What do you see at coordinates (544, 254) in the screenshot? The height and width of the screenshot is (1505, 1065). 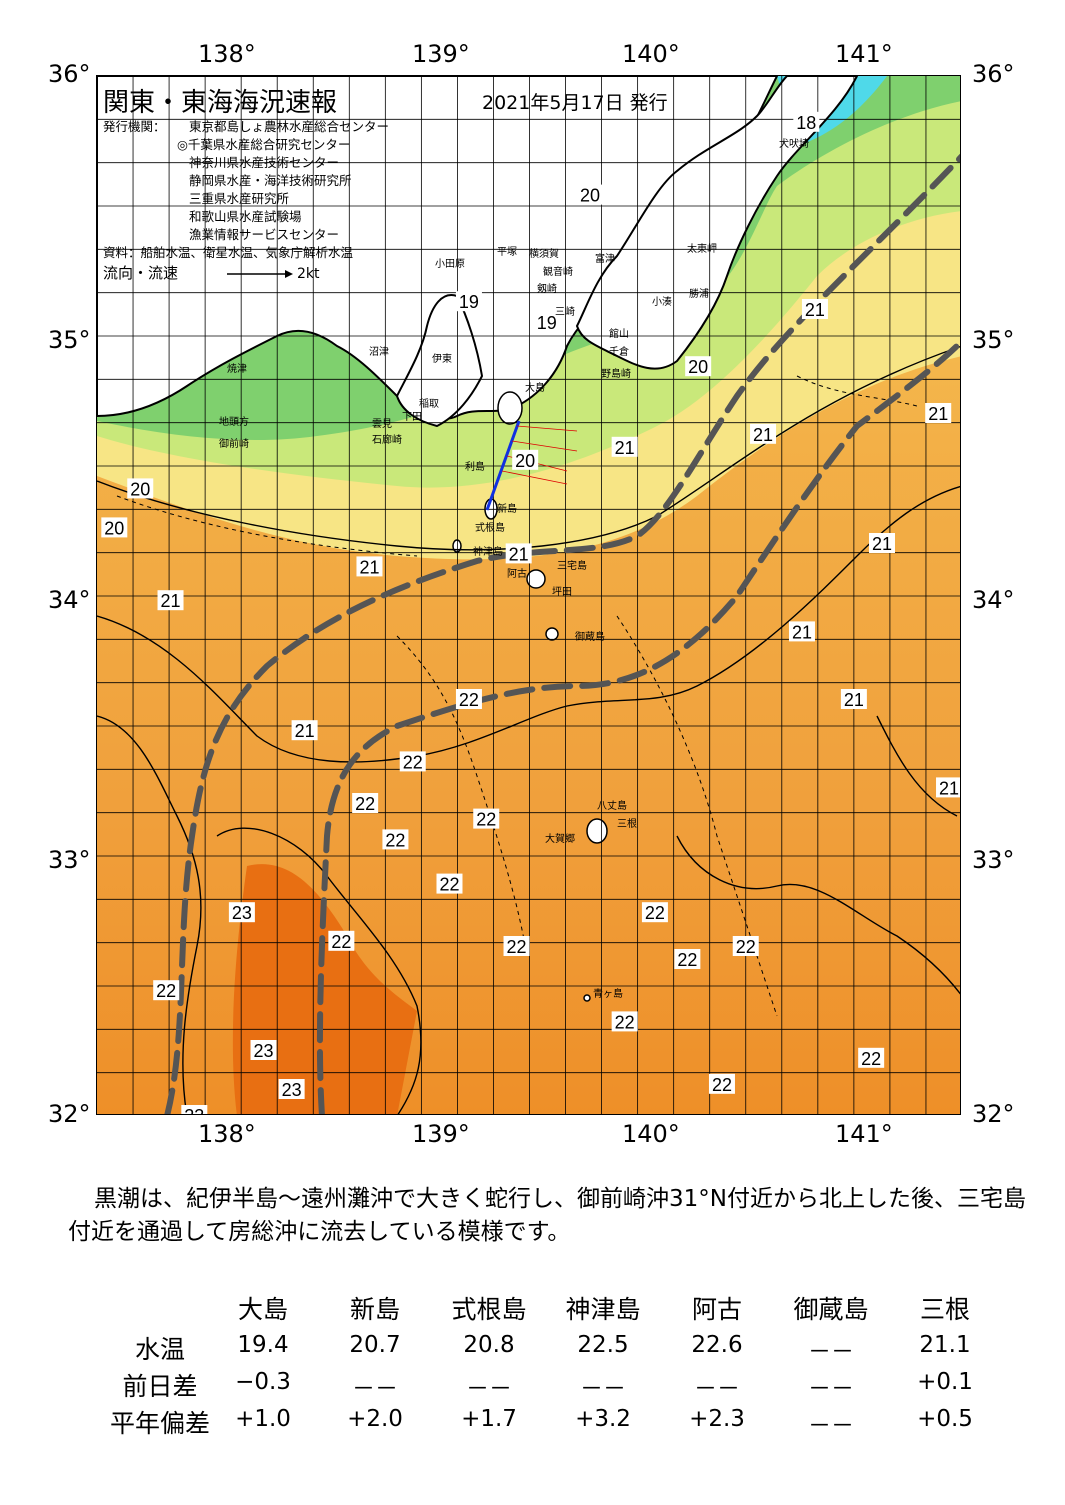 I see `place-yokosuka: 横須賀` at bounding box center [544, 254].